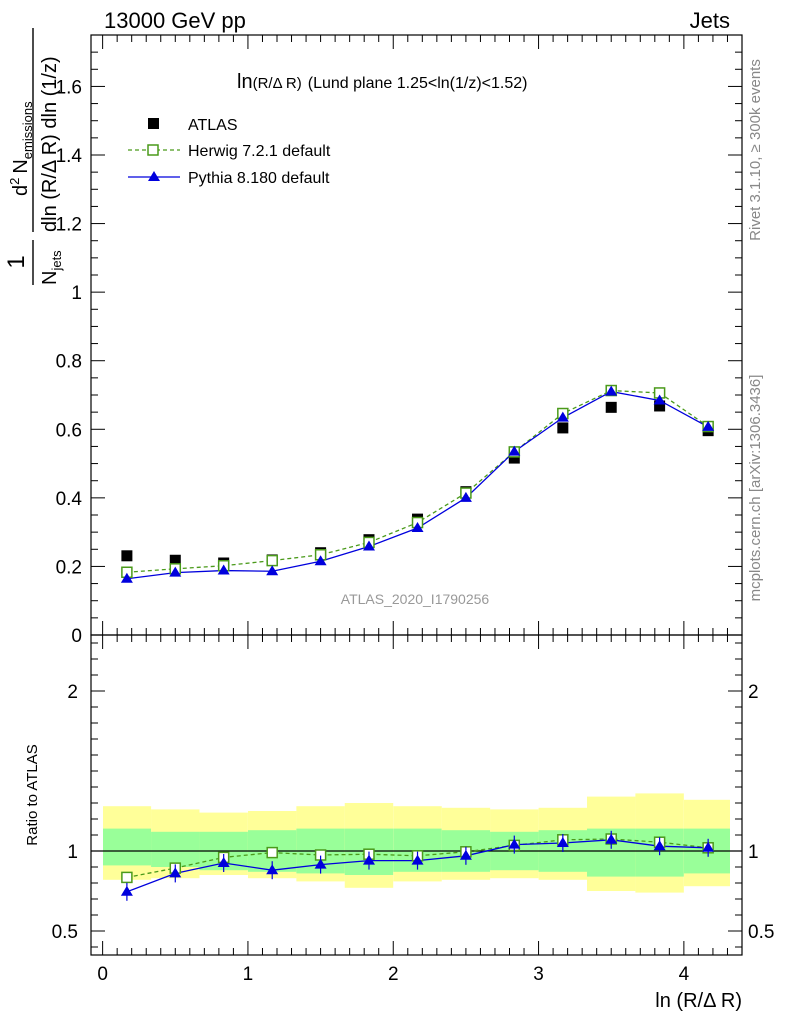 The width and height of the screenshot is (786, 1024). I want to click on plot-title-small: (R/Δ R), so click(277, 83).